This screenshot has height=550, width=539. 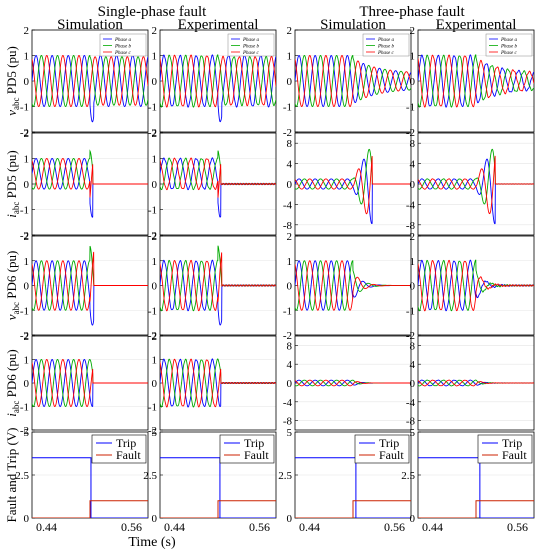 What do you see at coordinates (256, 455) in the screenshot?
I see `legend-label: Fault` at bounding box center [256, 455].